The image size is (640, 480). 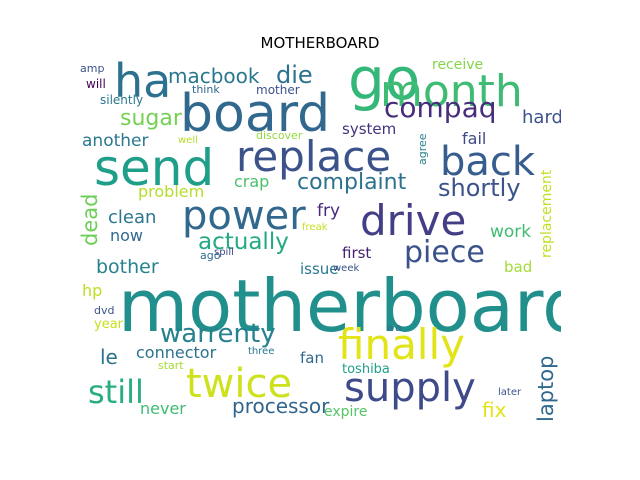 I want to click on word-still: still, so click(x=116, y=392).